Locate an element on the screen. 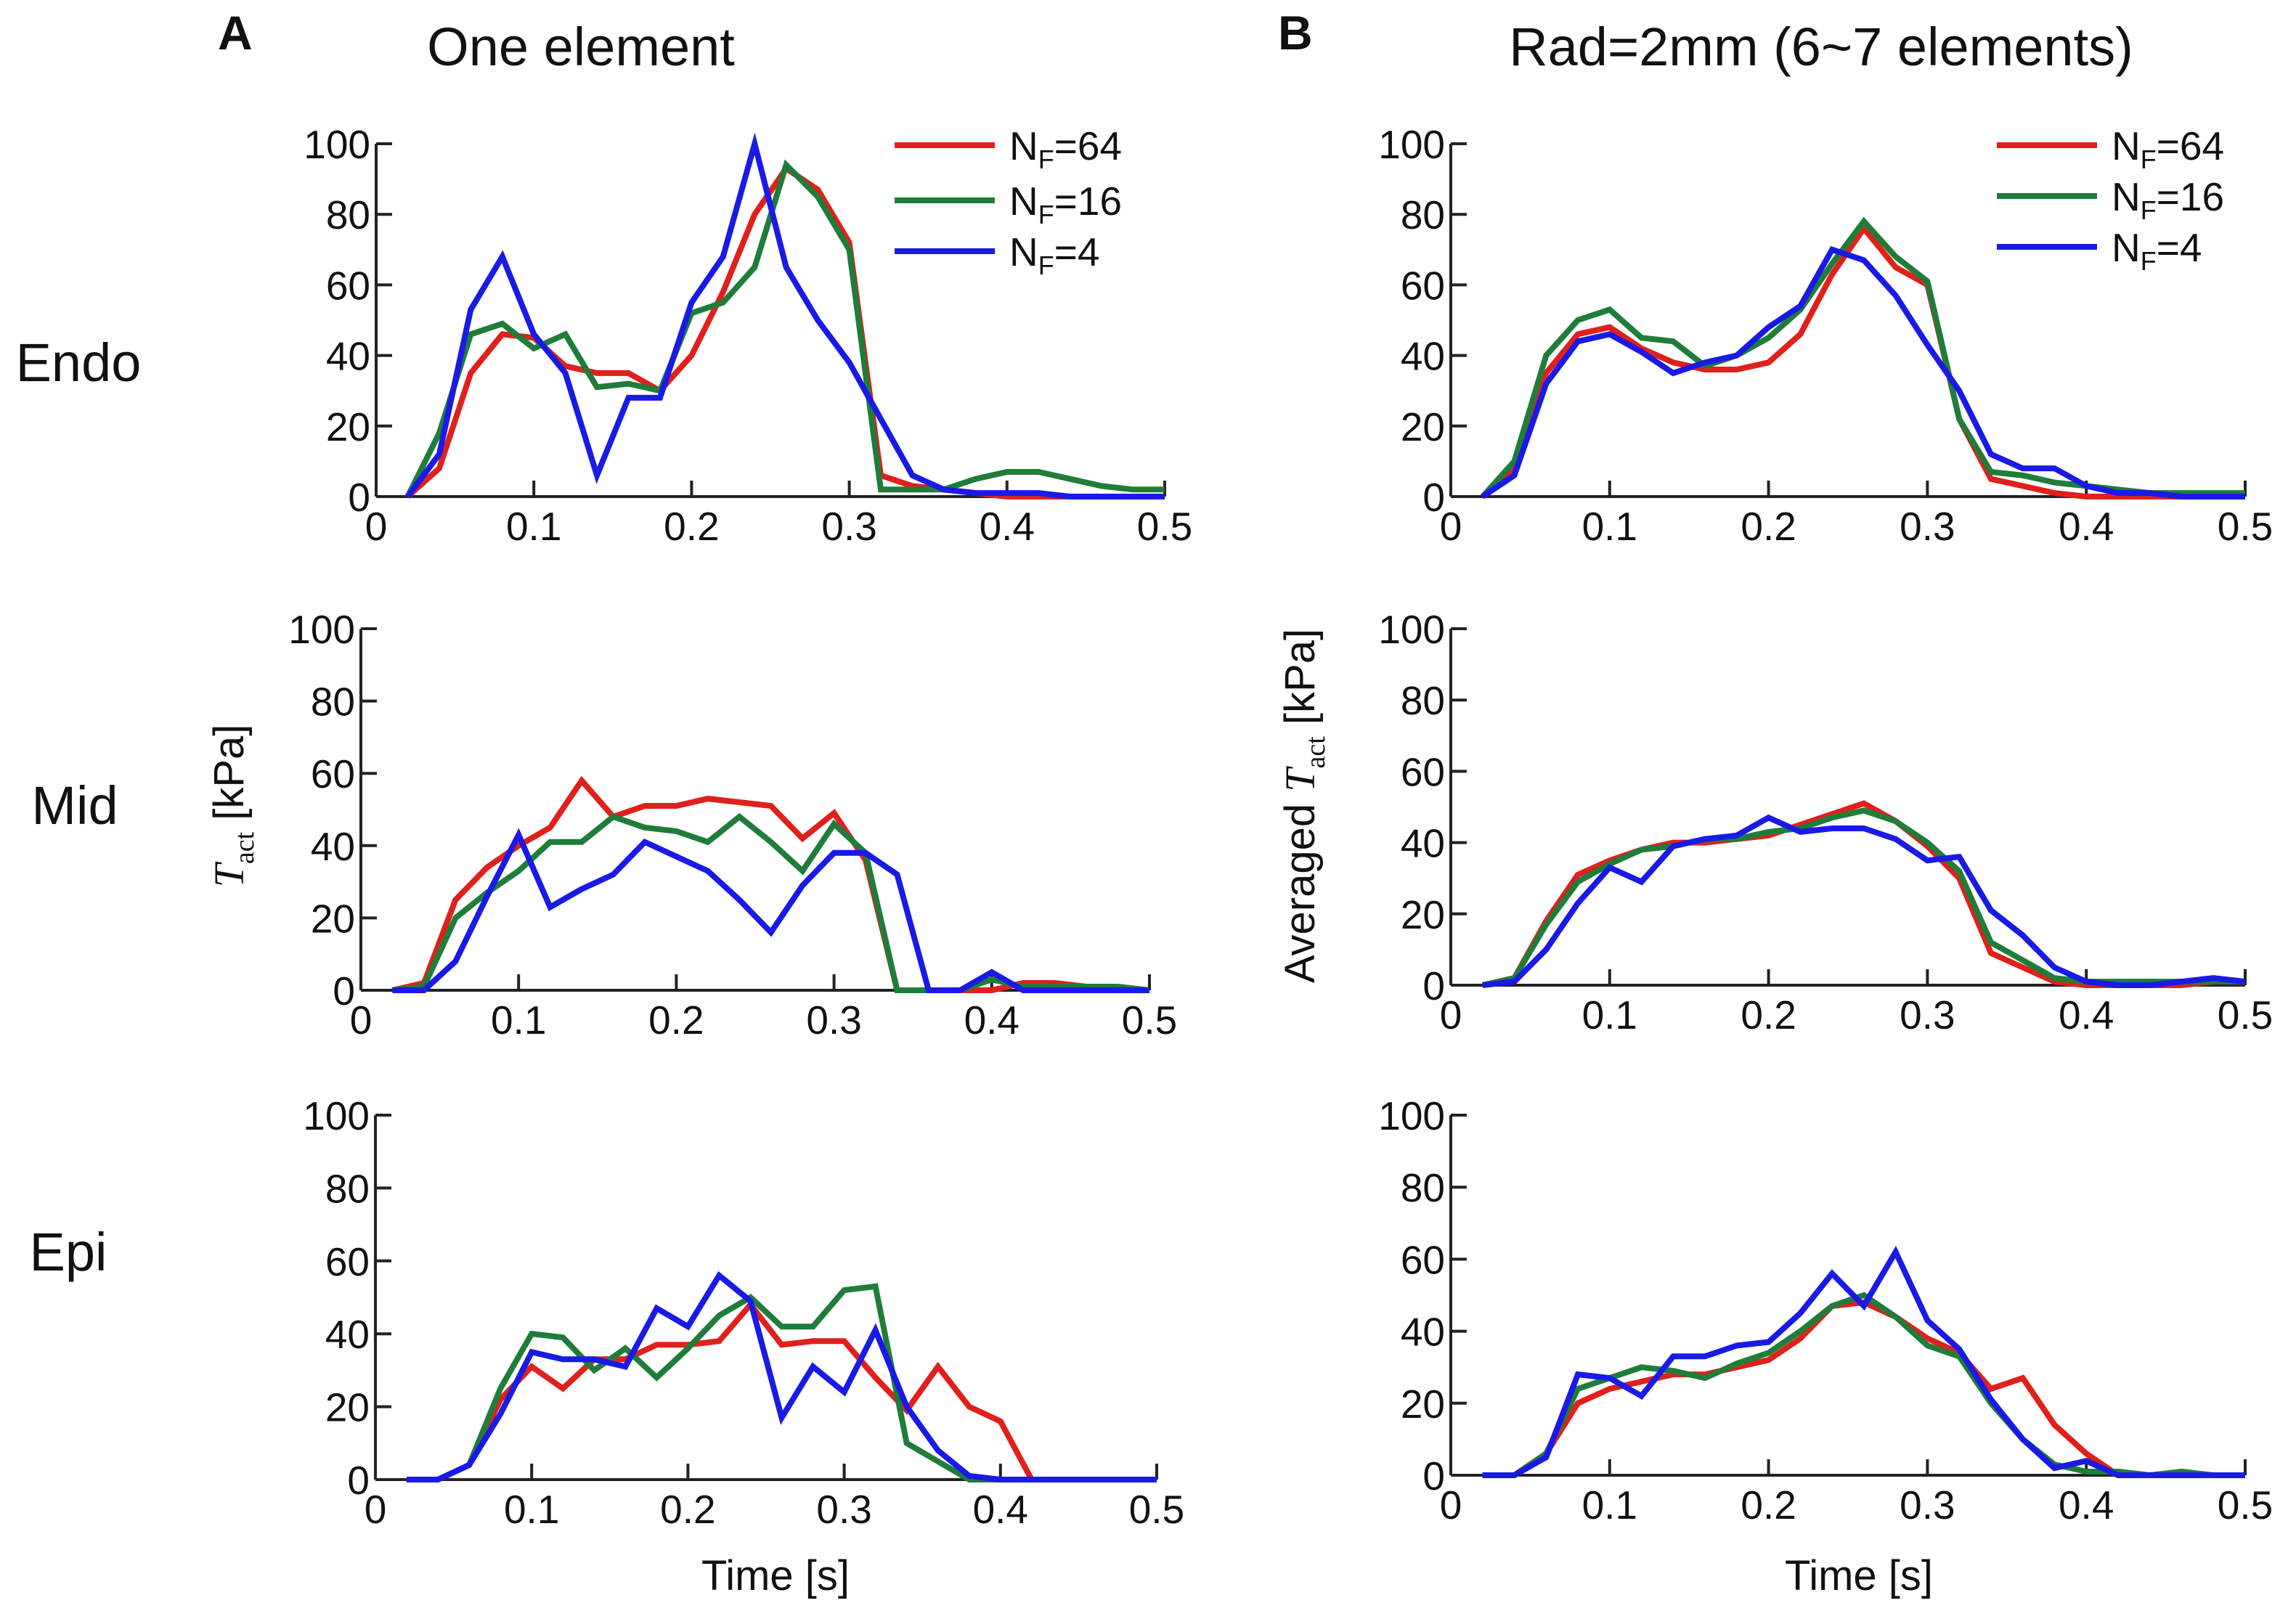  legend-a-label-nf16: NF=16 is located at coordinates (1065, 204).